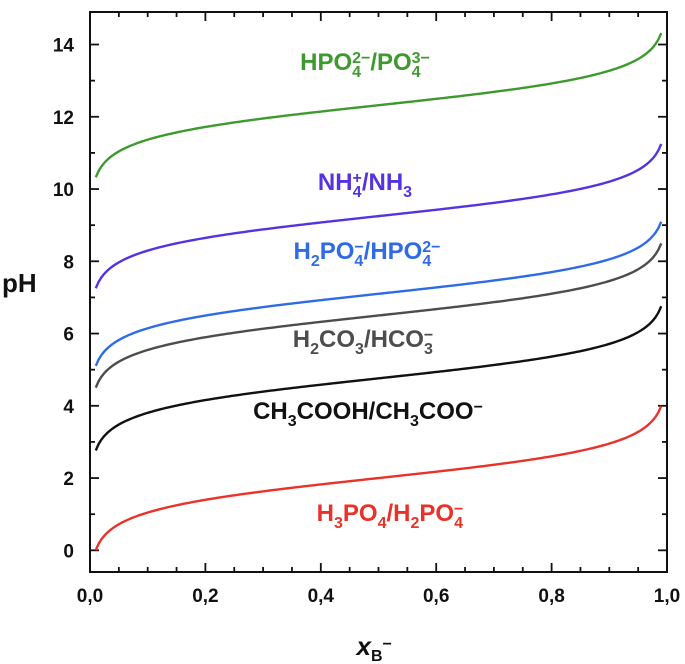 The image size is (685, 664). Describe the element at coordinates (353, 411) in the screenshot. I see `series-label-part: COOH/CH` at that location.